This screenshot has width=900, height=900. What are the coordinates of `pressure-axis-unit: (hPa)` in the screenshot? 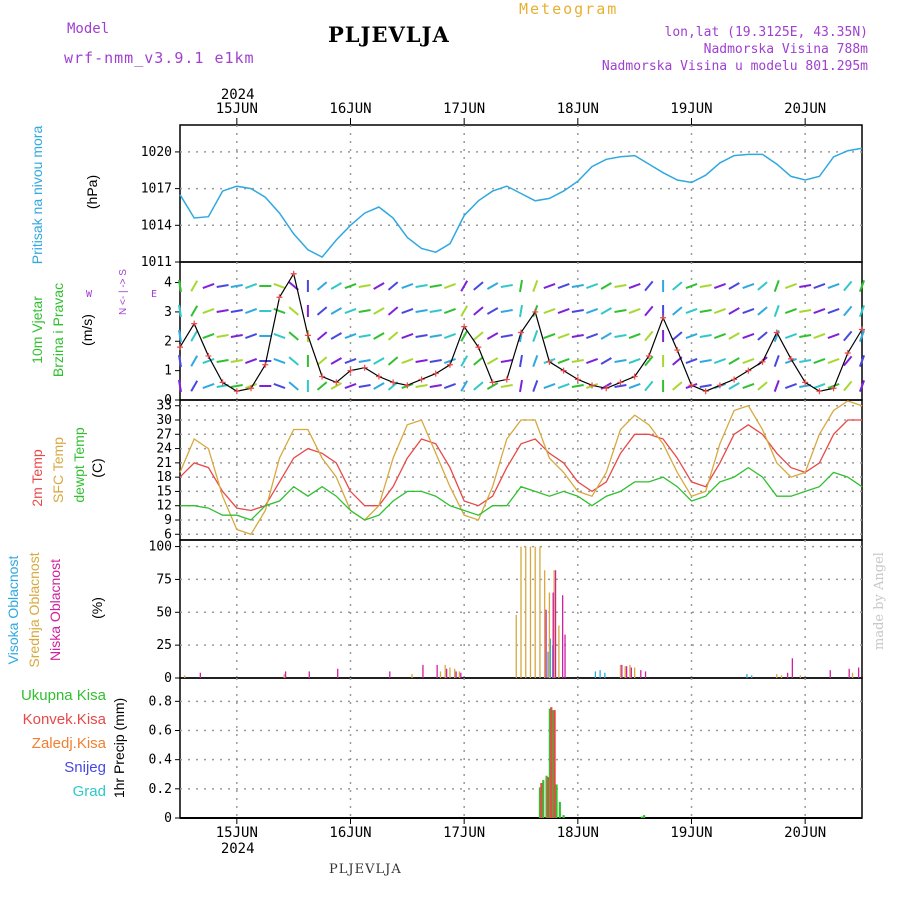 It's located at (92, 192).